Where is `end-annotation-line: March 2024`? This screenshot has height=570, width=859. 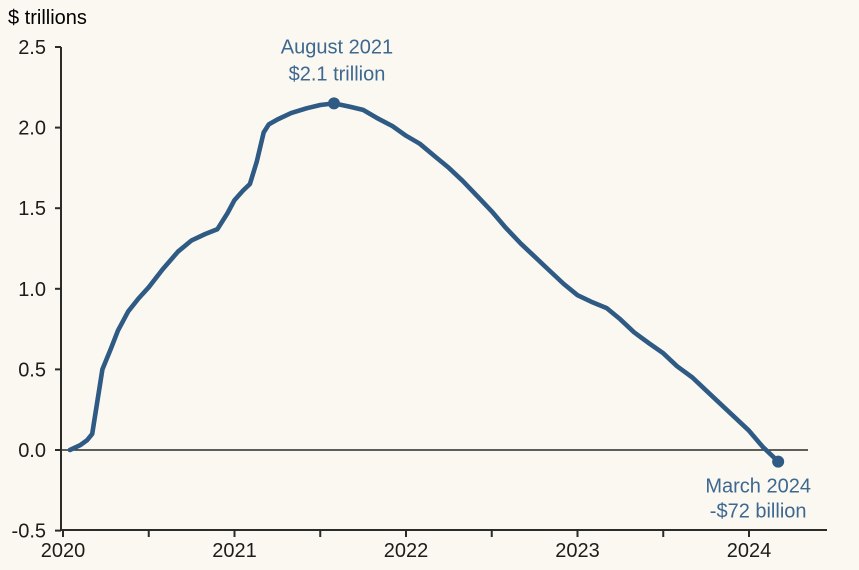 end-annotation-line: March 2024 is located at coordinates (758, 487).